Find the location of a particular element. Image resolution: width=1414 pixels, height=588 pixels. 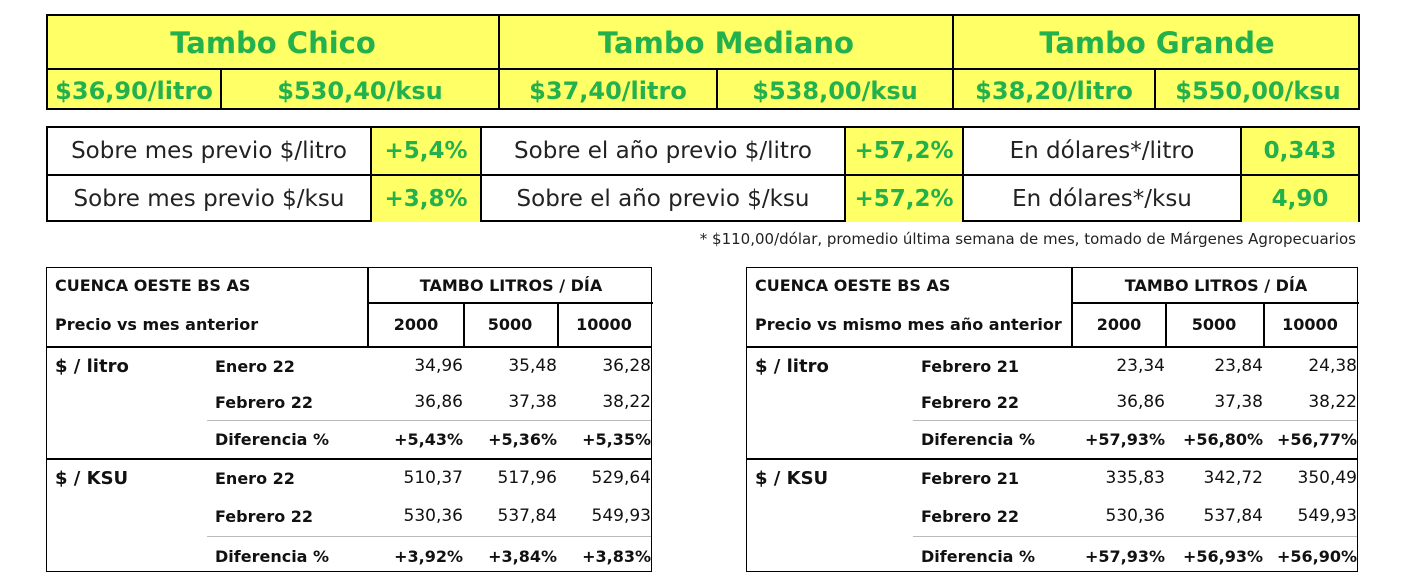

var-label: Sobre mes previo $/ksu is located at coordinates (209, 199).